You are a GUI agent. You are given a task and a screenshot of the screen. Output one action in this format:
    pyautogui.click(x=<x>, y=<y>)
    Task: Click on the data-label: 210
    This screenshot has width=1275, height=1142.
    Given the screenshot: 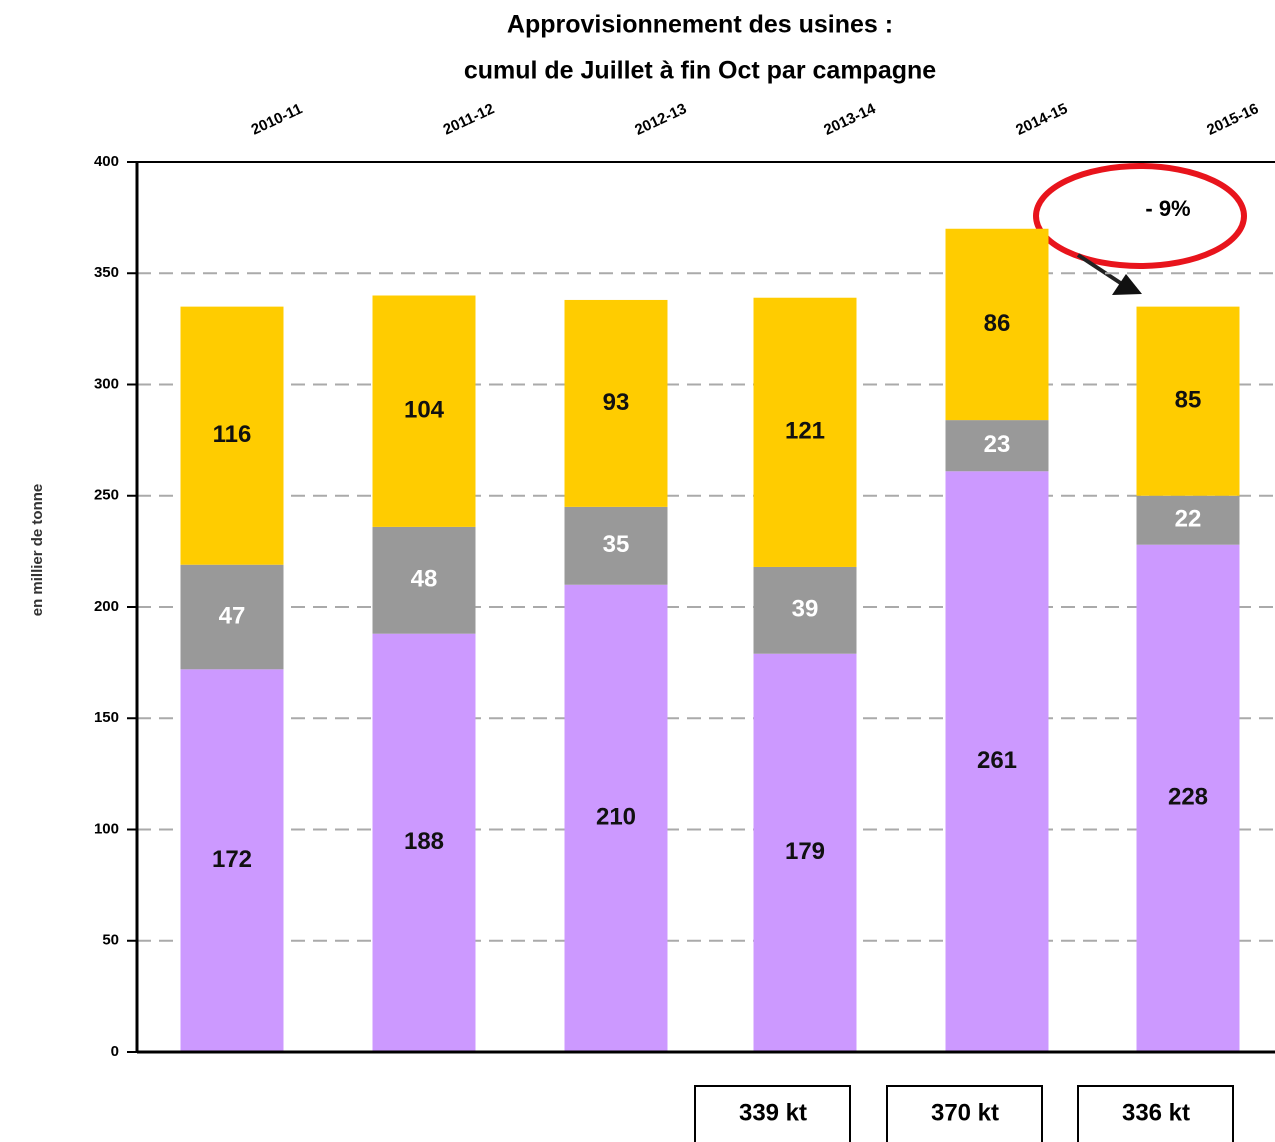 What is the action you would take?
    pyautogui.click(x=616, y=817)
    